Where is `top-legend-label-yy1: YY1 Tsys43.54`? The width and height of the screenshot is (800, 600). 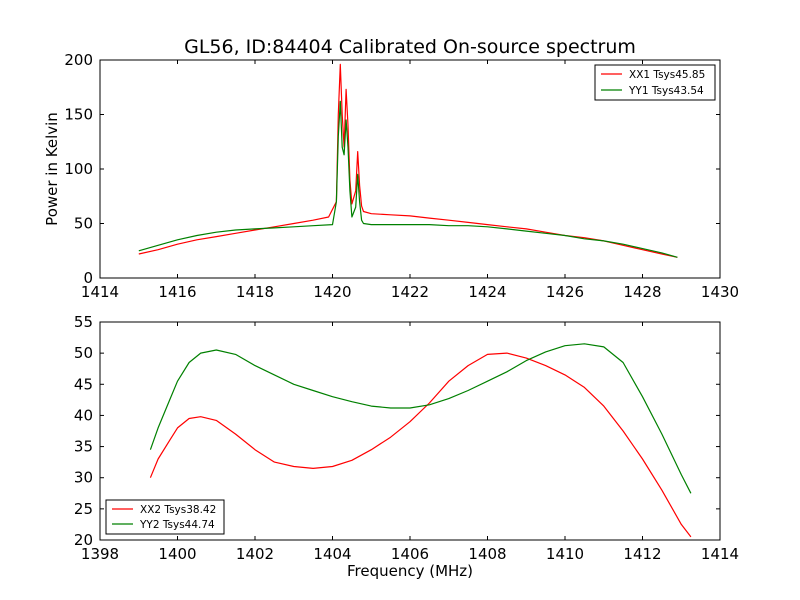 top-legend-label-yy1: YY1 Tsys43.54 is located at coordinates (666, 91).